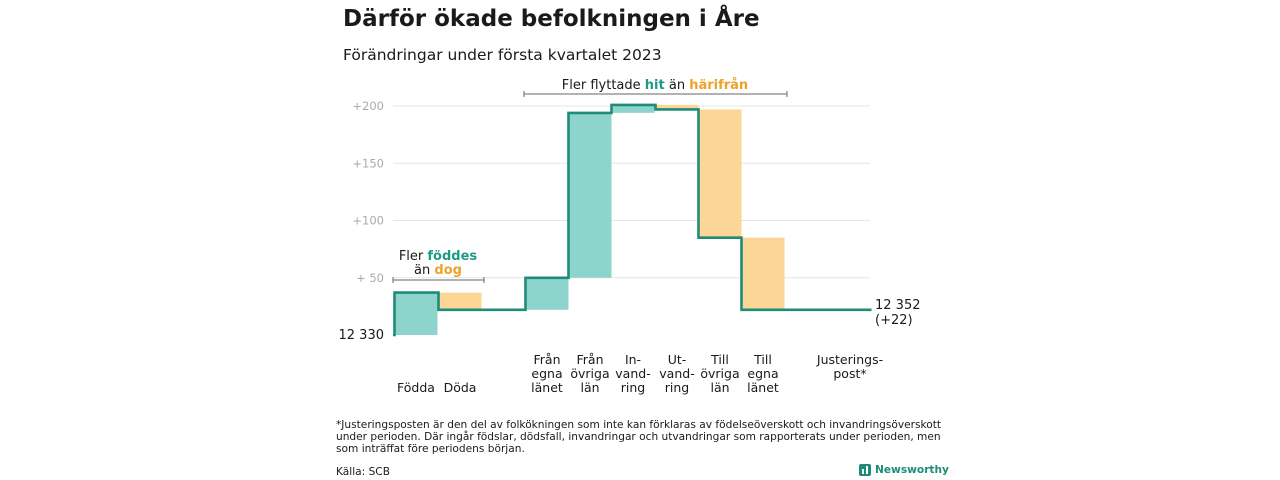 This screenshot has height=480, width=1280. Describe the element at coordinates (603, 85) in the screenshot. I see `moves-prefix: Fler flyttade` at that location.